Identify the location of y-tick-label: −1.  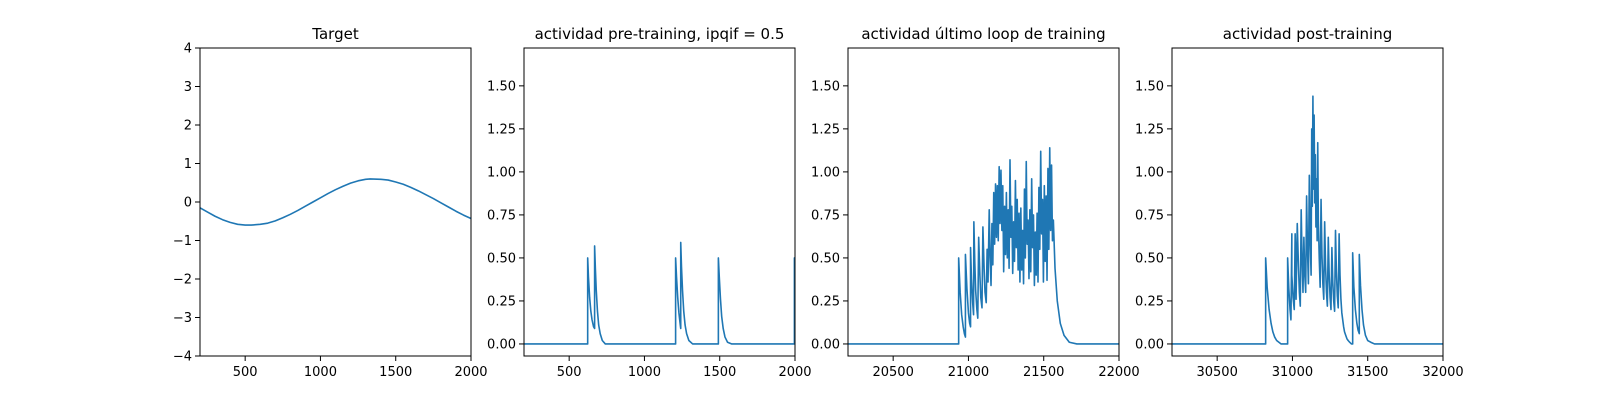
(182, 241).